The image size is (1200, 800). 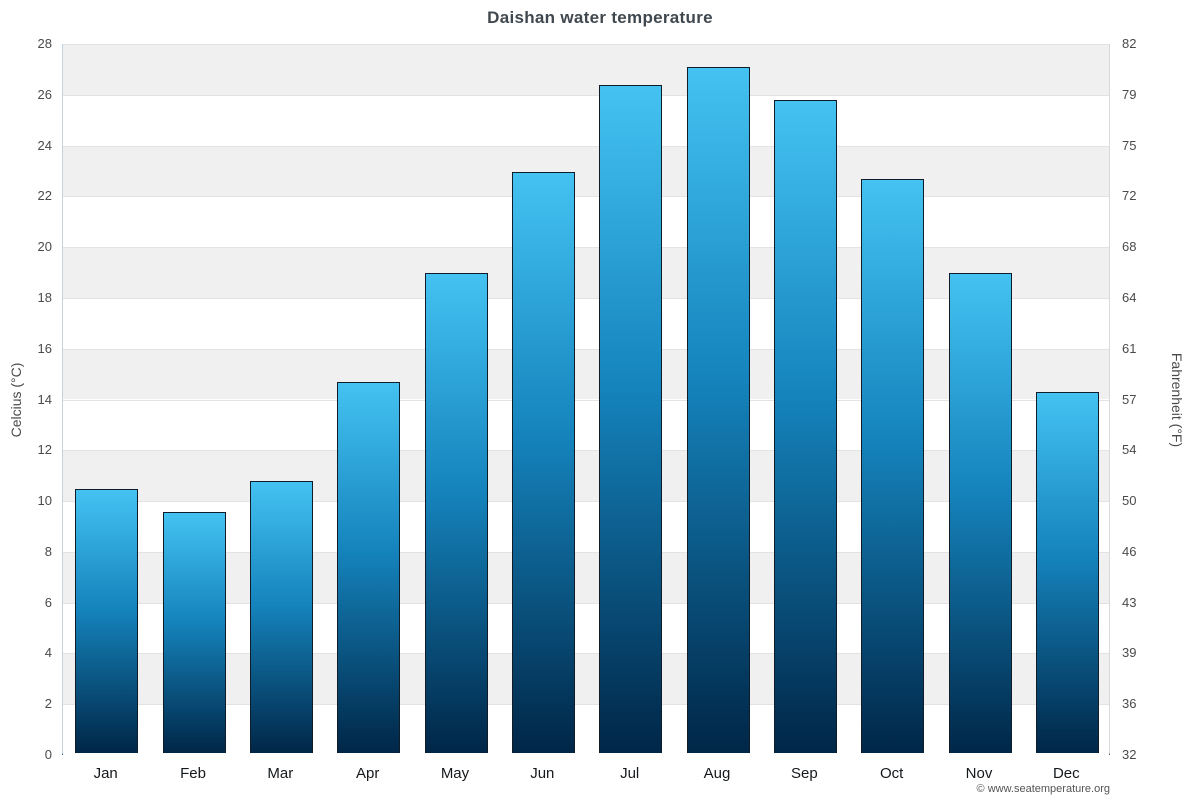 What do you see at coordinates (44, 247) in the screenshot?
I see `y-tick-label-celsius: 20` at bounding box center [44, 247].